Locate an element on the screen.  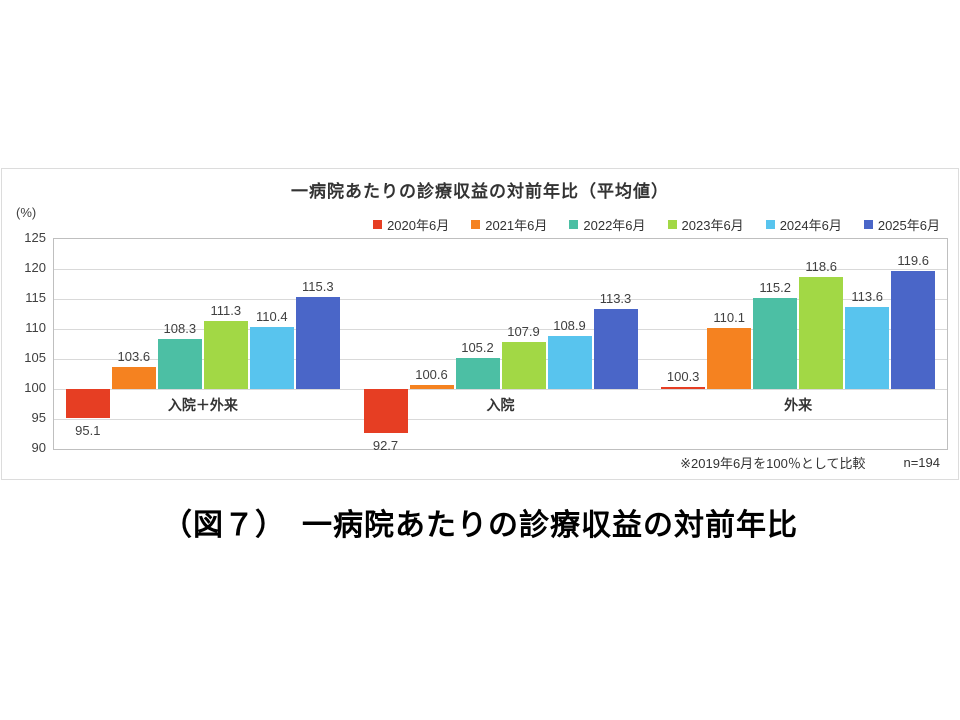
bar-value-label: 113.3 is located at coordinates (615, 299).